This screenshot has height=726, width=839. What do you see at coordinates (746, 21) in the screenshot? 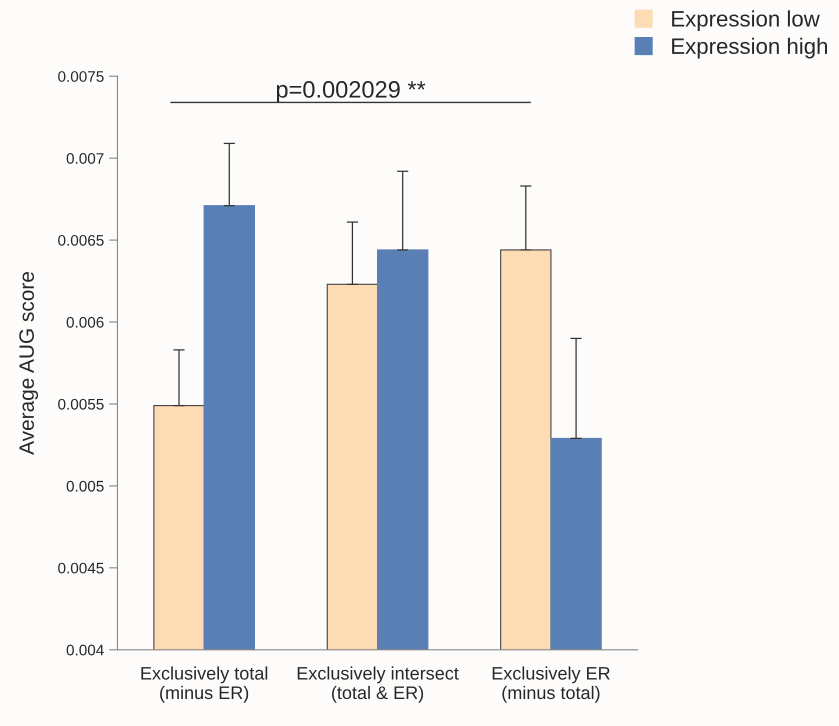
I see `legend-label: Expression low` at bounding box center [746, 21].